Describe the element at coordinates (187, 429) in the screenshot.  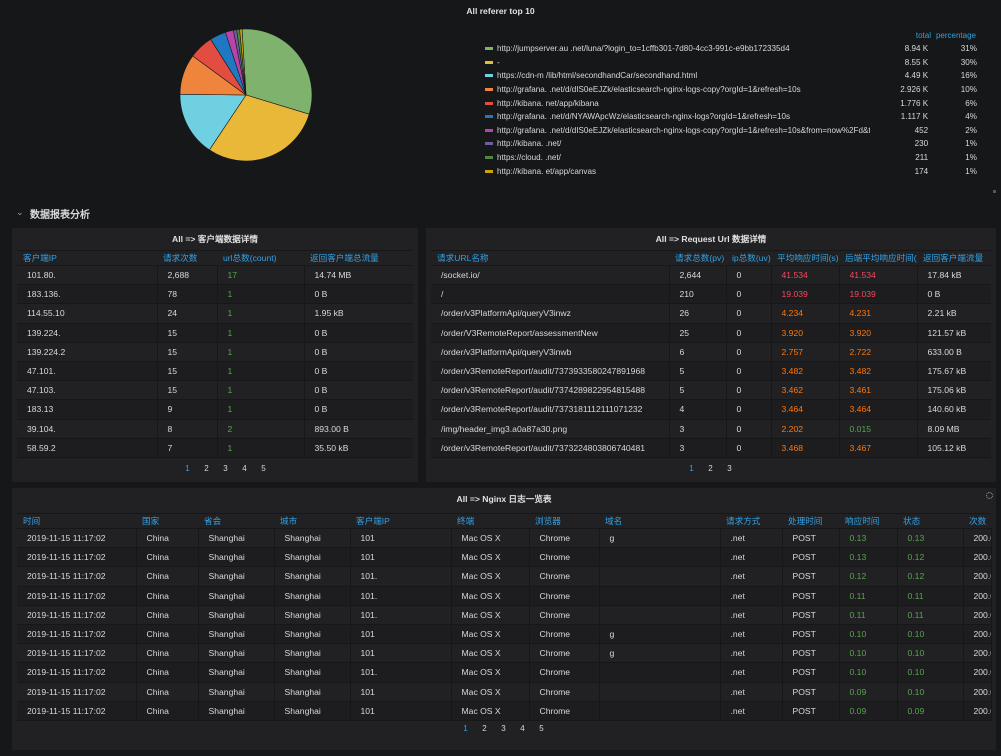
I see `table-cell: 8` at that location.